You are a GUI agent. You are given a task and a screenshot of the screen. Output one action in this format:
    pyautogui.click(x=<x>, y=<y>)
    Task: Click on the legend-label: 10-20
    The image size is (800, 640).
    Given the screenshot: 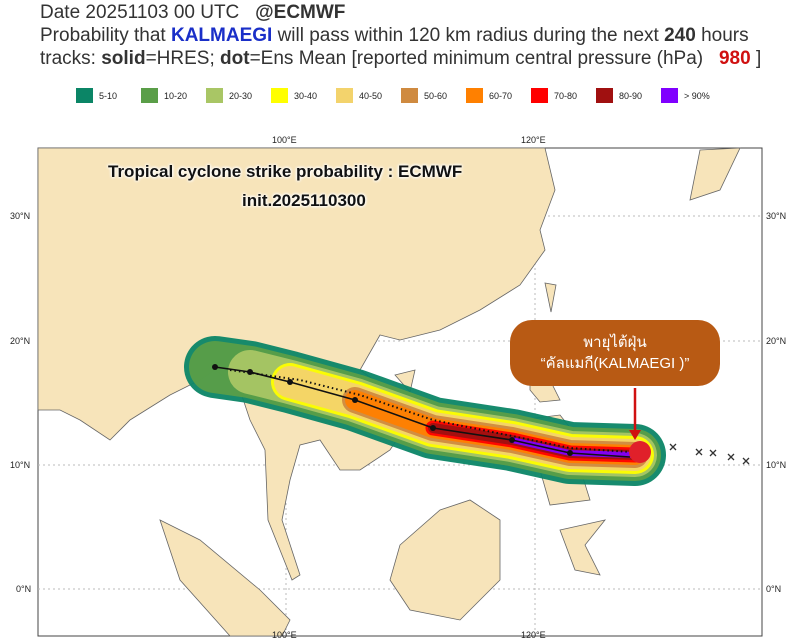 What is the action you would take?
    pyautogui.click(x=176, y=95)
    